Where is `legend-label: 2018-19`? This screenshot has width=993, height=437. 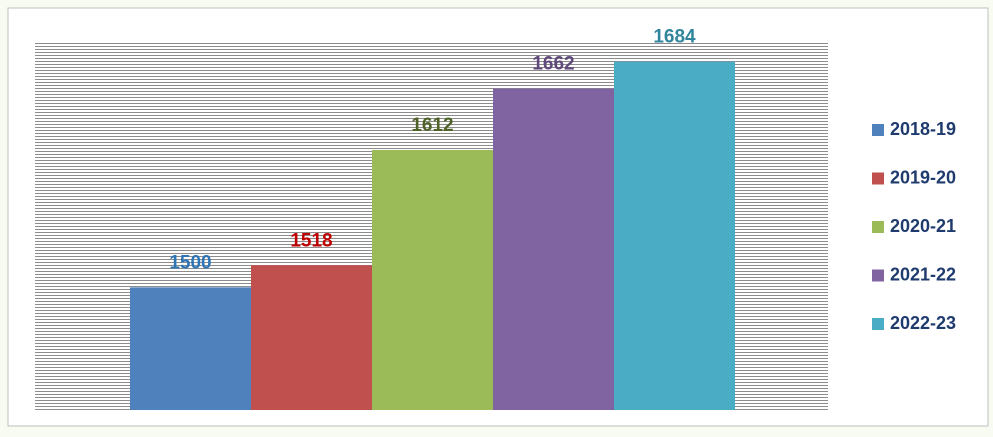 legend-label: 2018-19 is located at coordinates (923, 129).